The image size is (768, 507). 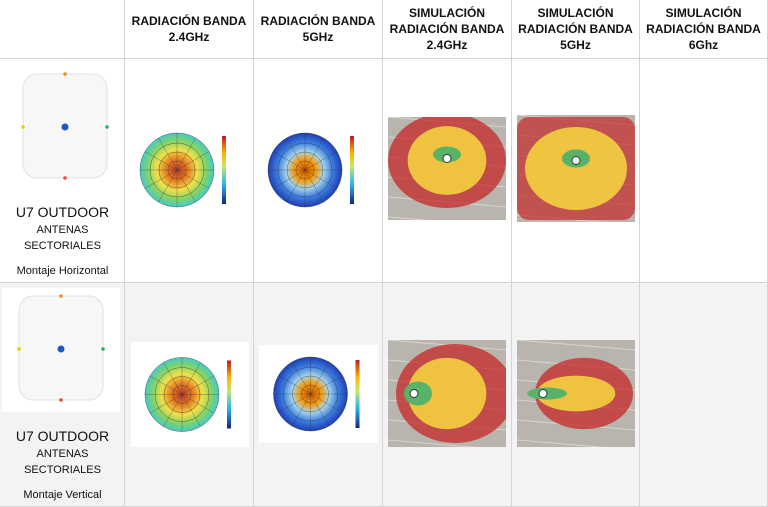 I want to click on mount-type: Montaje Vertical, so click(x=62, y=495).